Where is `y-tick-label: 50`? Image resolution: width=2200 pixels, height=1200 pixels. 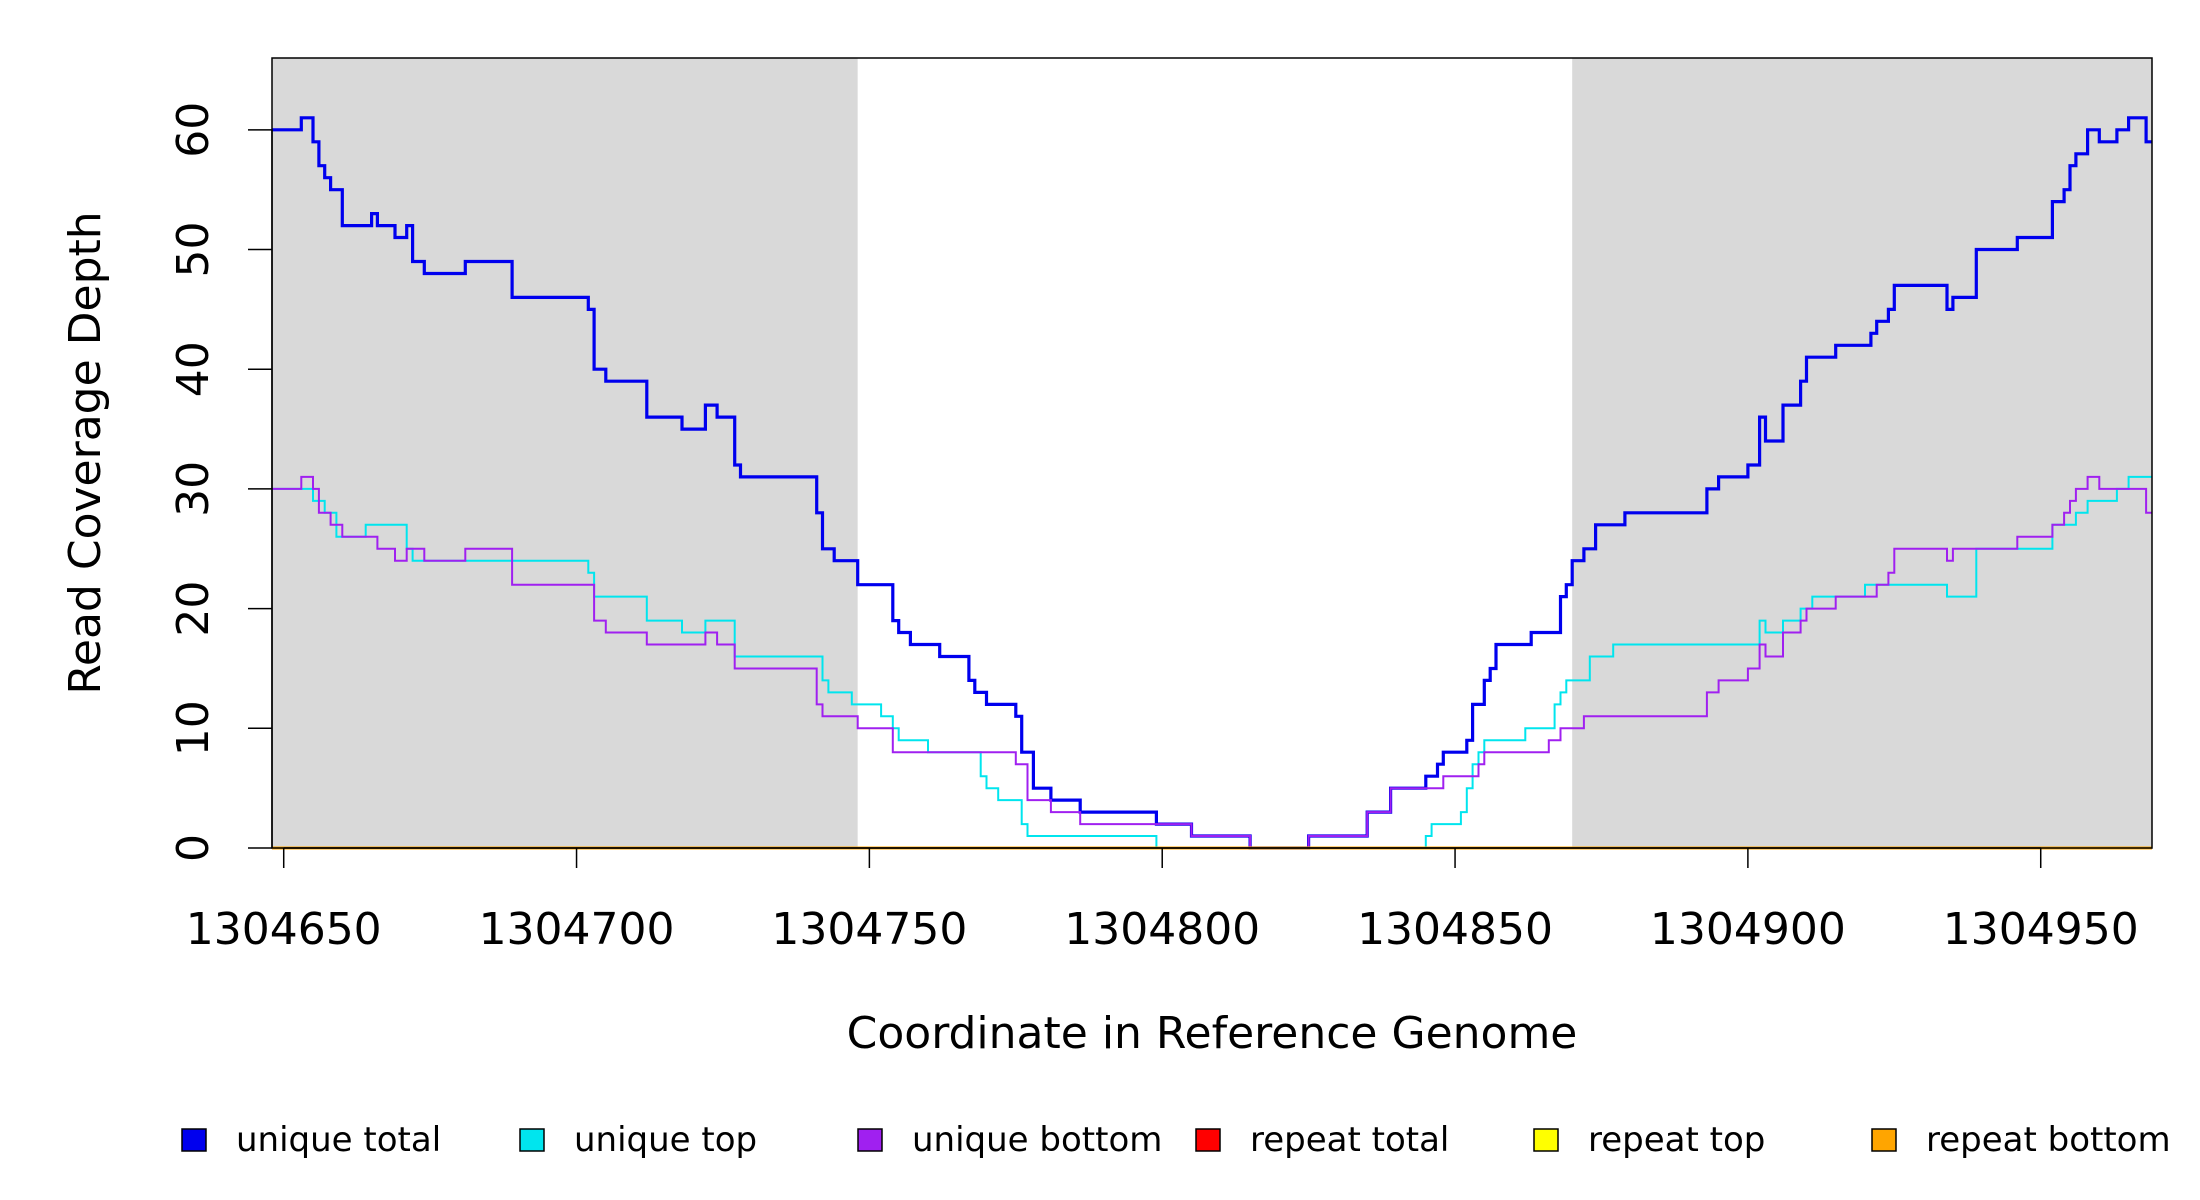 y-tick-label: 50 is located at coordinates (193, 250).